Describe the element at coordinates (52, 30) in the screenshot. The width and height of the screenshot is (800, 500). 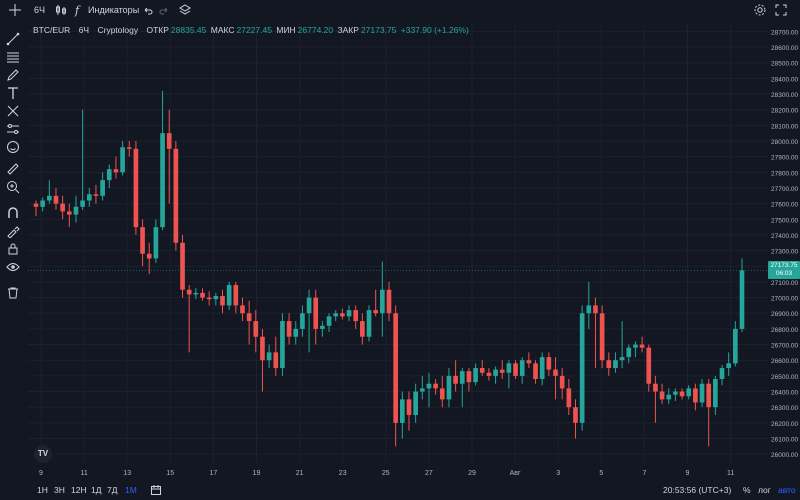
I see `symbol-name: BTC/EUR` at that location.